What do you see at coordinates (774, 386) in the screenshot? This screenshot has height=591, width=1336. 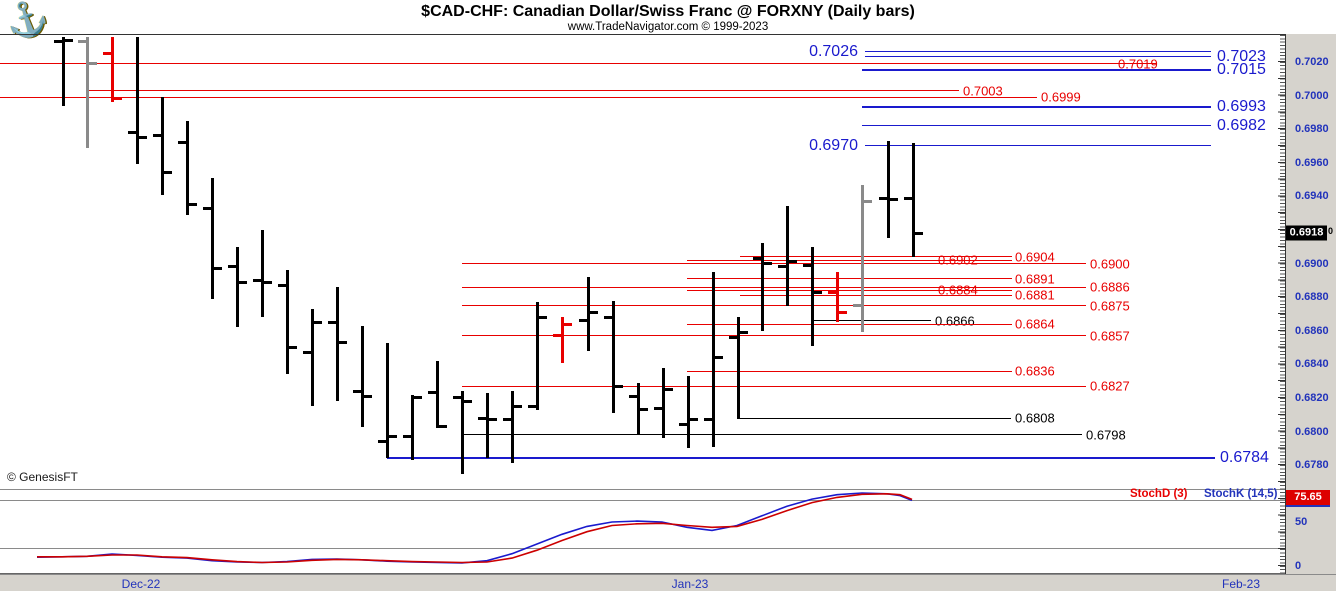 I see `level-line-0.6827` at bounding box center [774, 386].